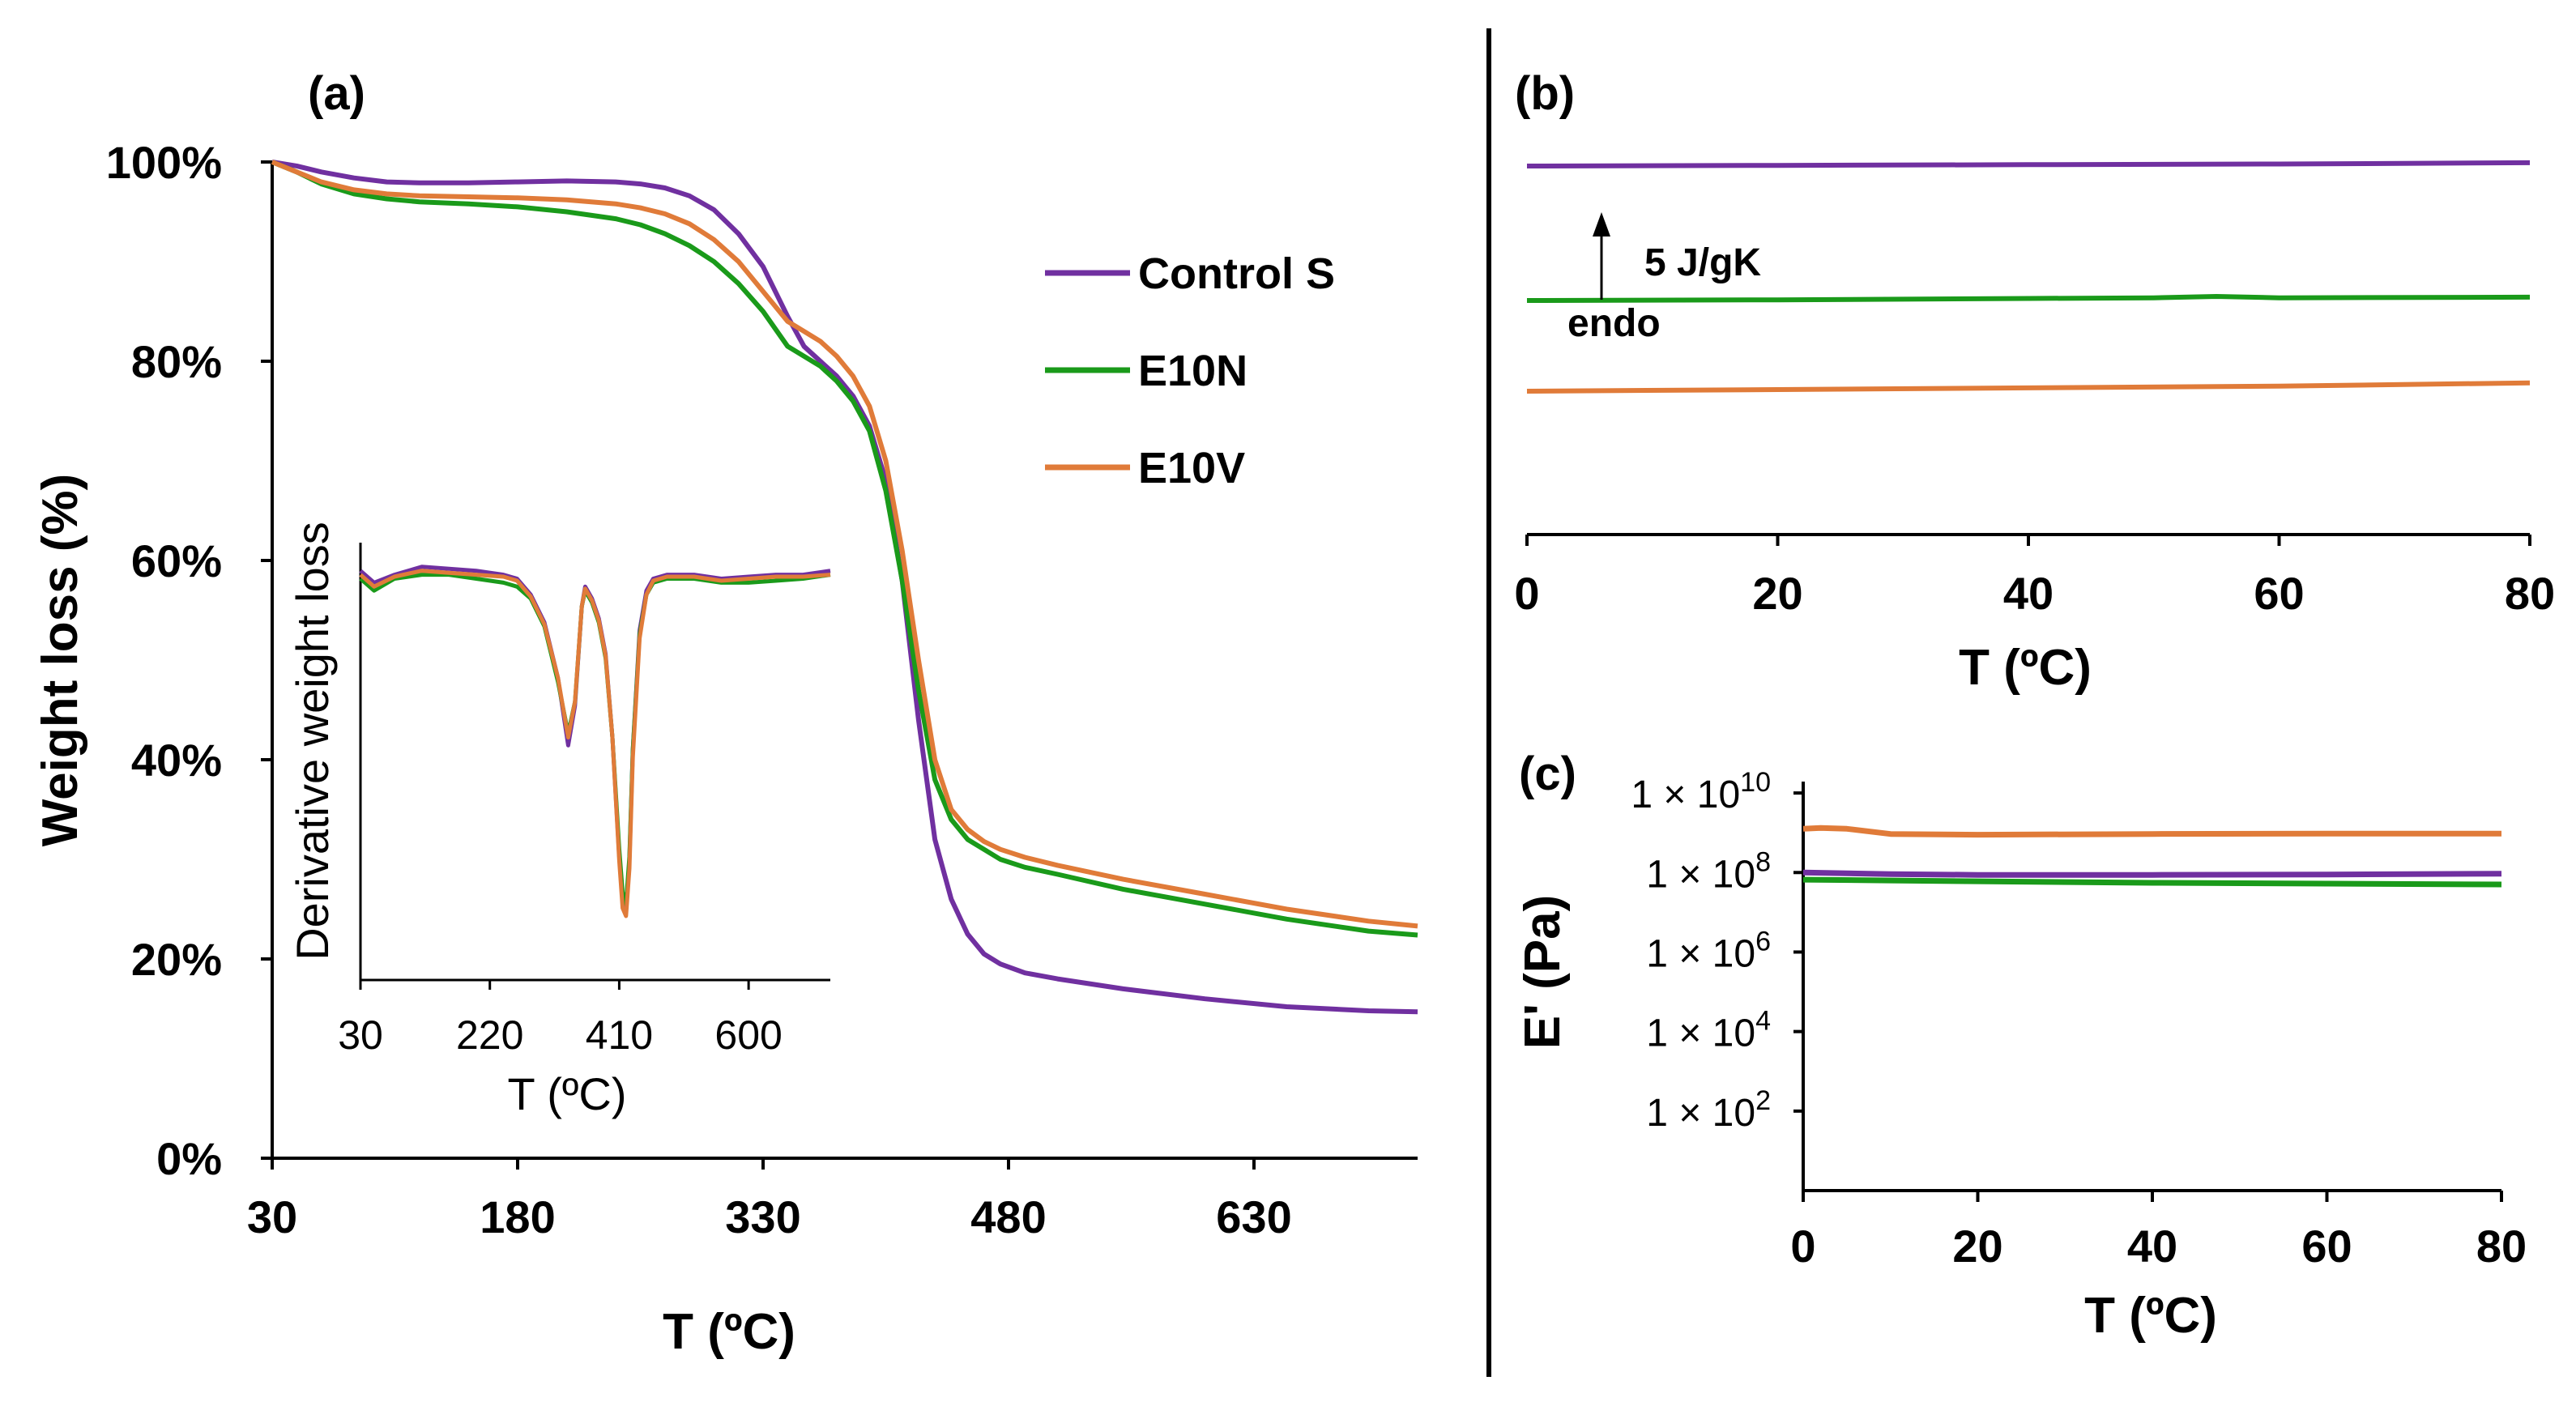 This screenshot has width=2576, height=1419. I want to click on c-y-tick-exponent: 4, so click(1763, 1021).